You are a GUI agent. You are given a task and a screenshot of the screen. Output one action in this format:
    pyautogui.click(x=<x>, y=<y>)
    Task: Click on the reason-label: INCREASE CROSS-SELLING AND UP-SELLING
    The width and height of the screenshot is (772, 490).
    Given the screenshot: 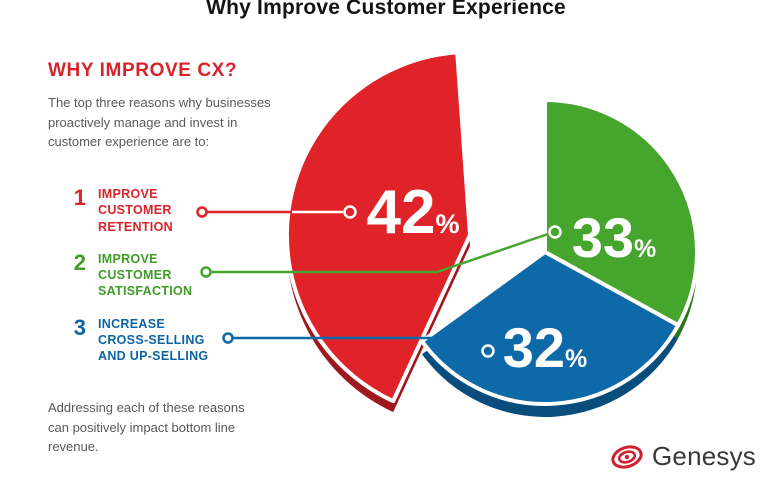 What is the action you would take?
    pyautogui.click(x=153, y=340)
    